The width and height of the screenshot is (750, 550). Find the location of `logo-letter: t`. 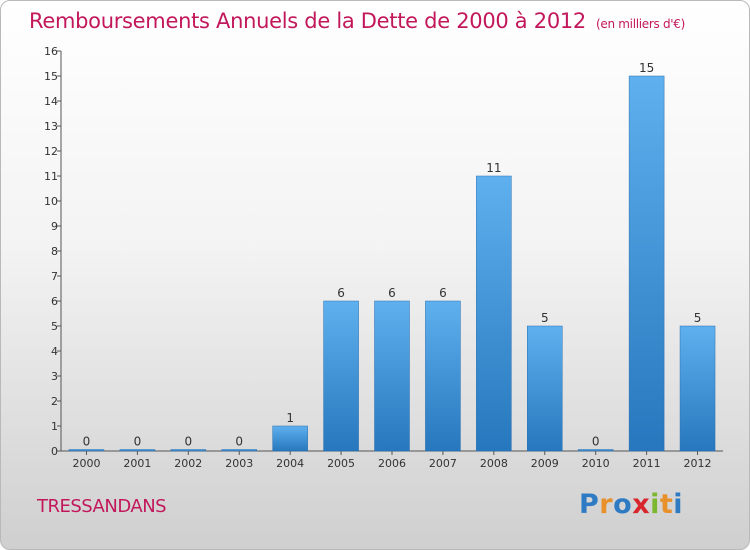

logo-letter: t is located at coordinates (666, 504).